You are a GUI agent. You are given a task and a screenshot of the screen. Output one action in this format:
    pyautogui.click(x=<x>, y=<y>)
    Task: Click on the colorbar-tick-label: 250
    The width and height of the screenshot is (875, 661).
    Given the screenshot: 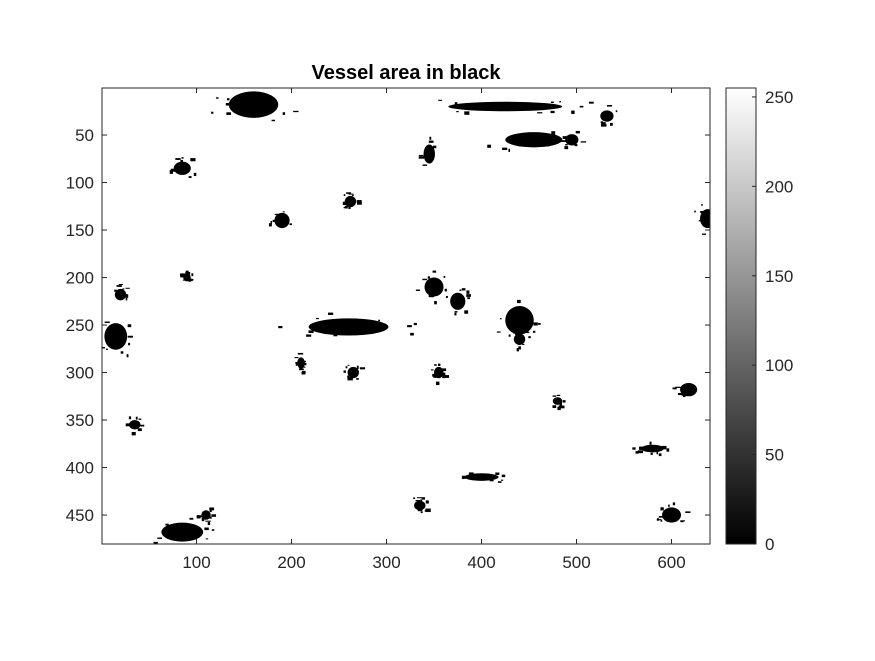 What is the action you would take?
    pyautogui.click(x=779, y=97)
    